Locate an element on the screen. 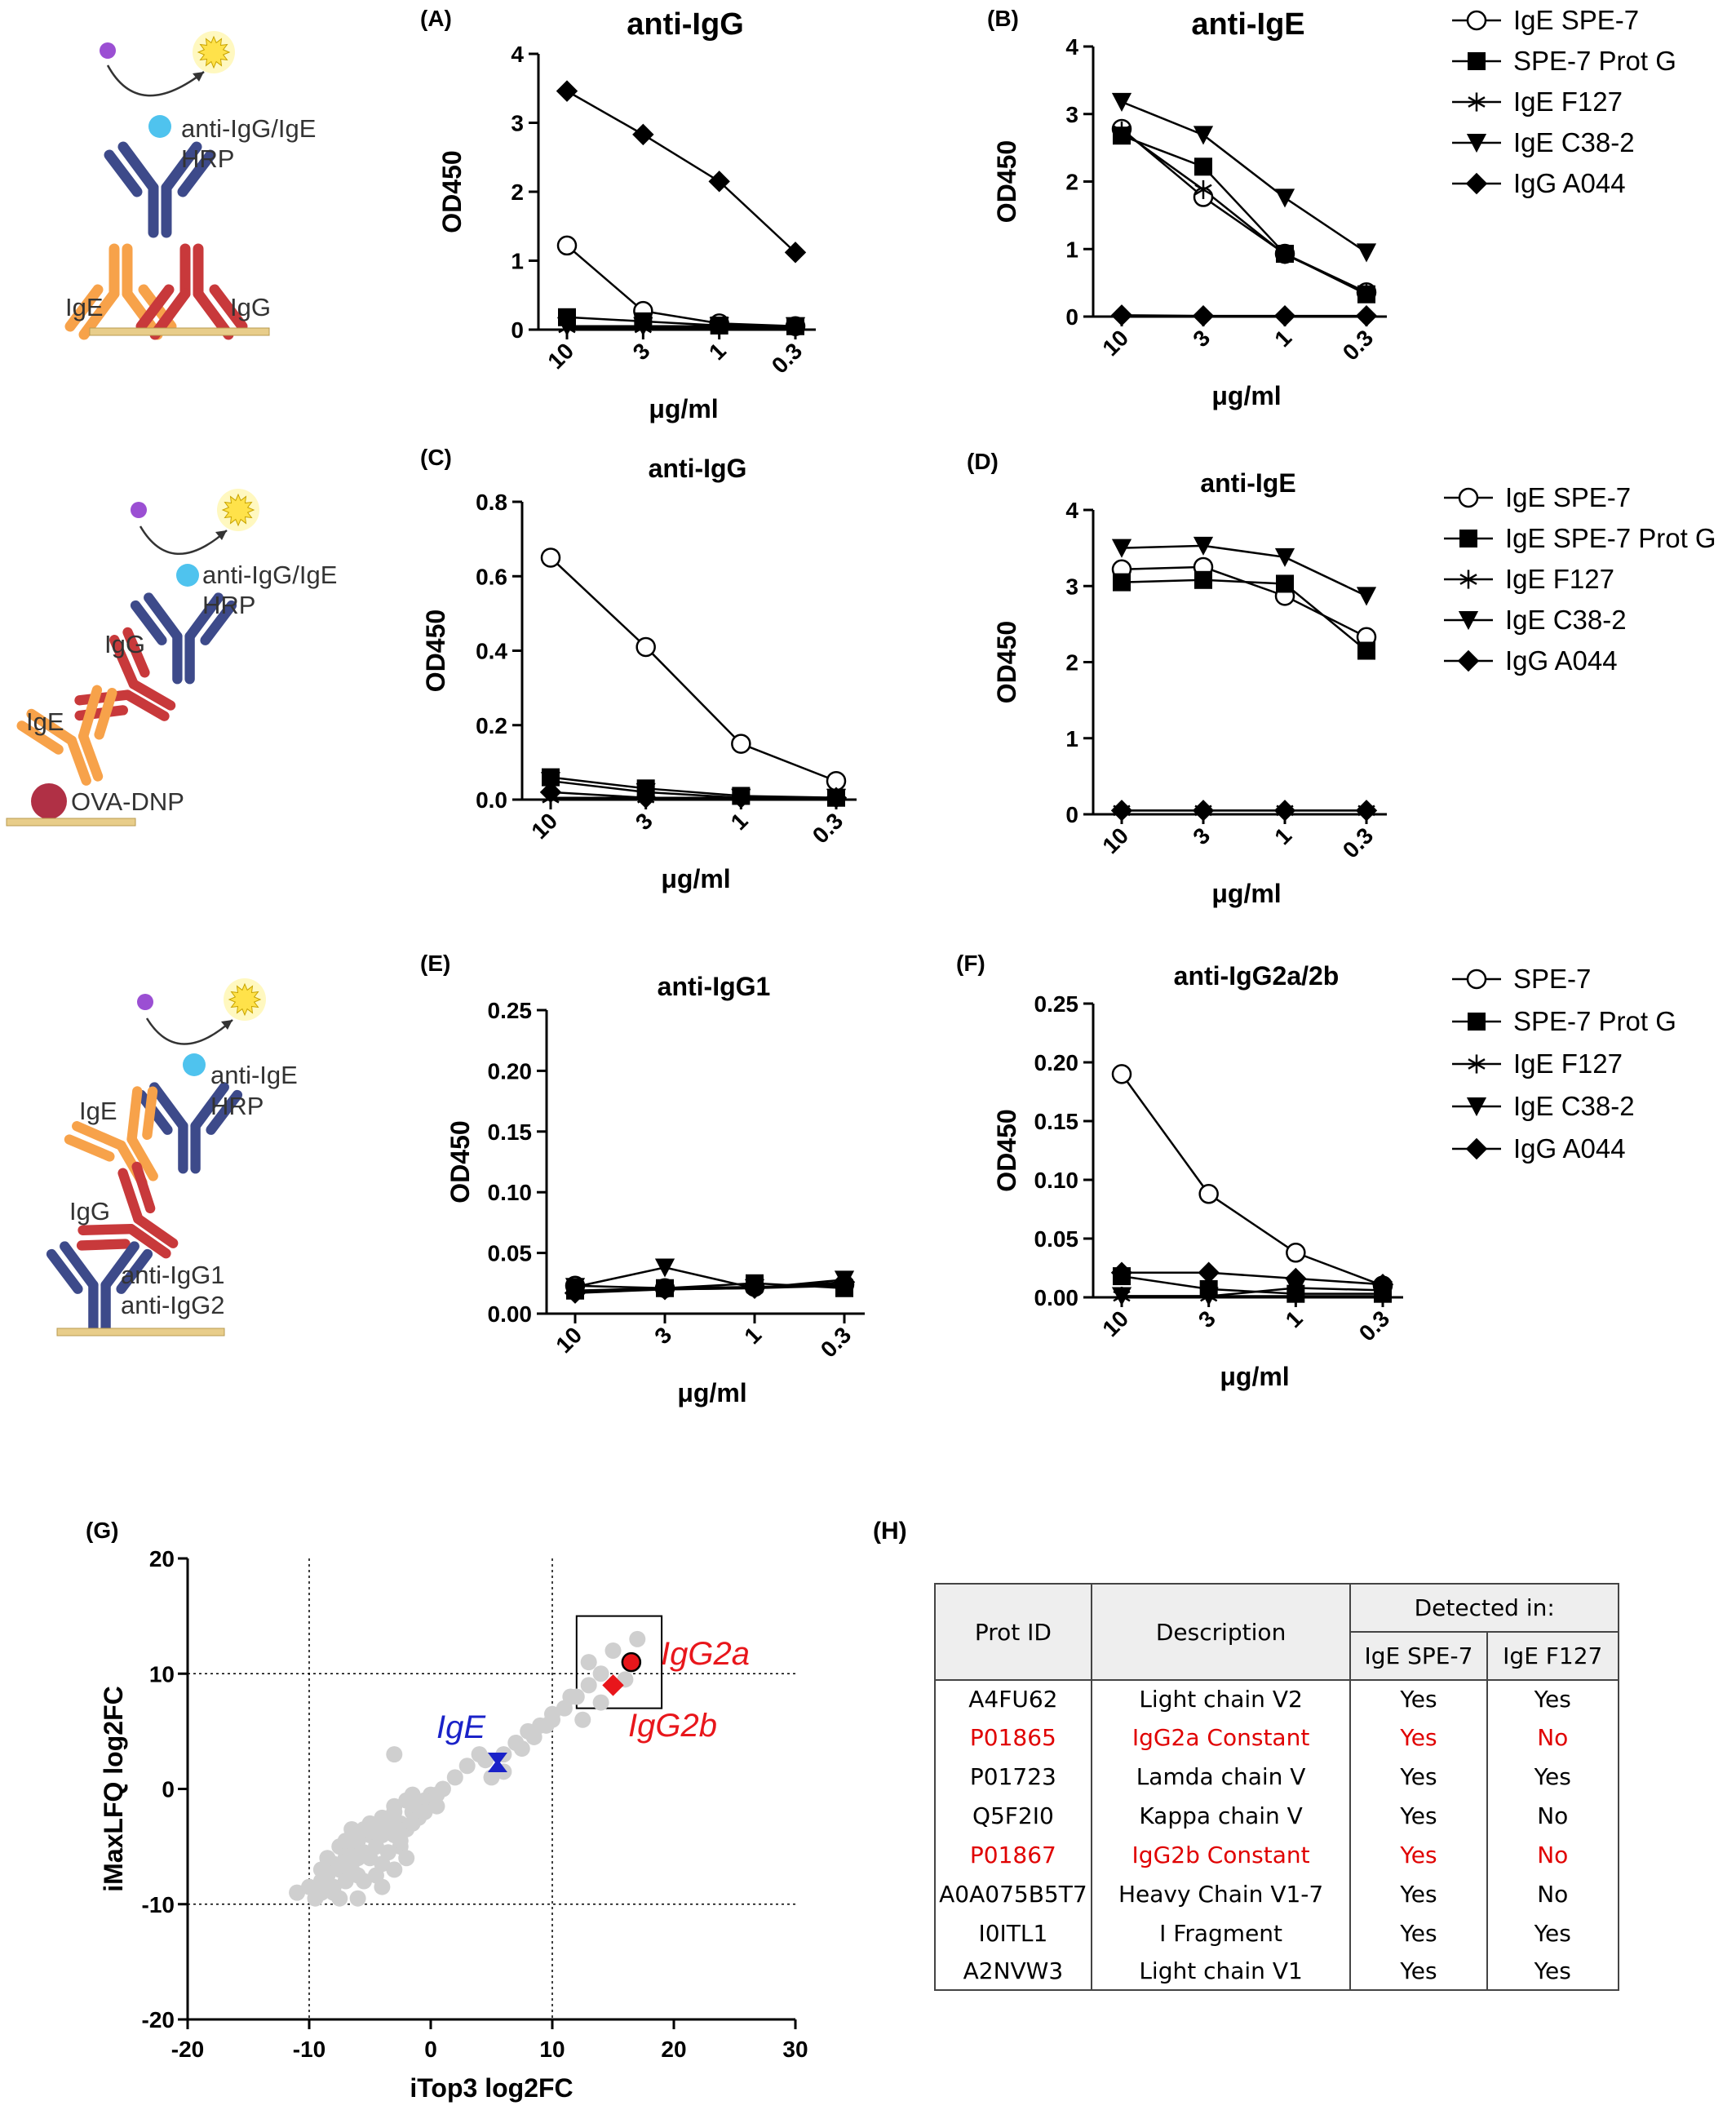  hrp-enzyme-icon is located at coordinates (159, 127).